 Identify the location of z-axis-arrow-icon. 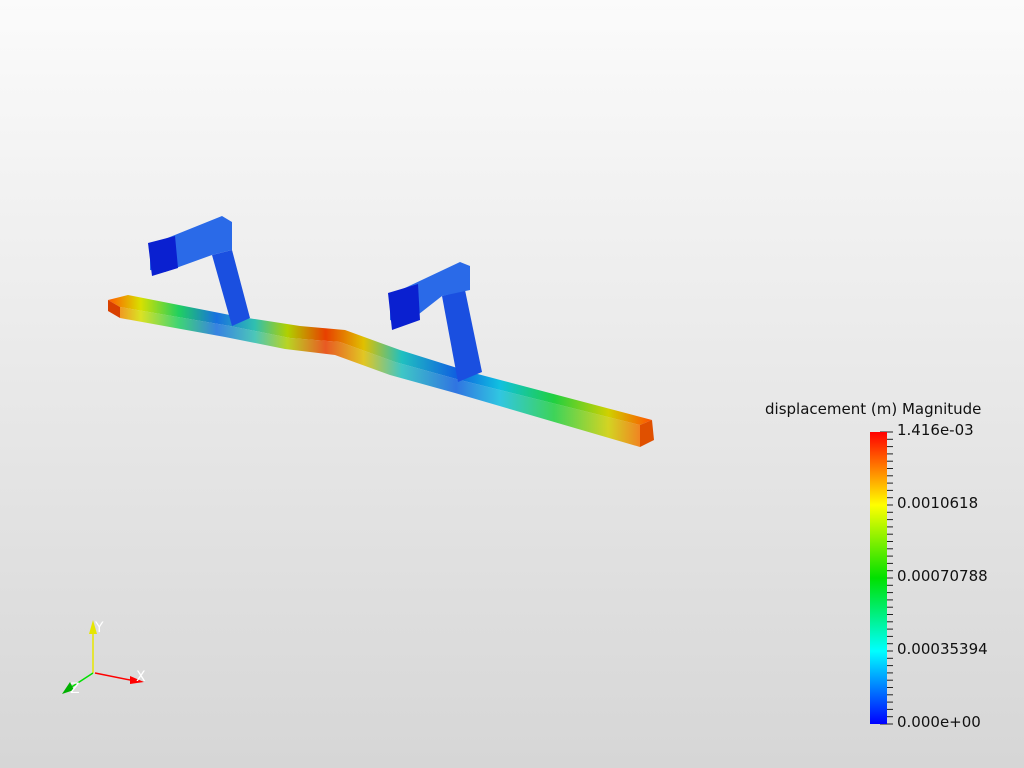
(68, 688).